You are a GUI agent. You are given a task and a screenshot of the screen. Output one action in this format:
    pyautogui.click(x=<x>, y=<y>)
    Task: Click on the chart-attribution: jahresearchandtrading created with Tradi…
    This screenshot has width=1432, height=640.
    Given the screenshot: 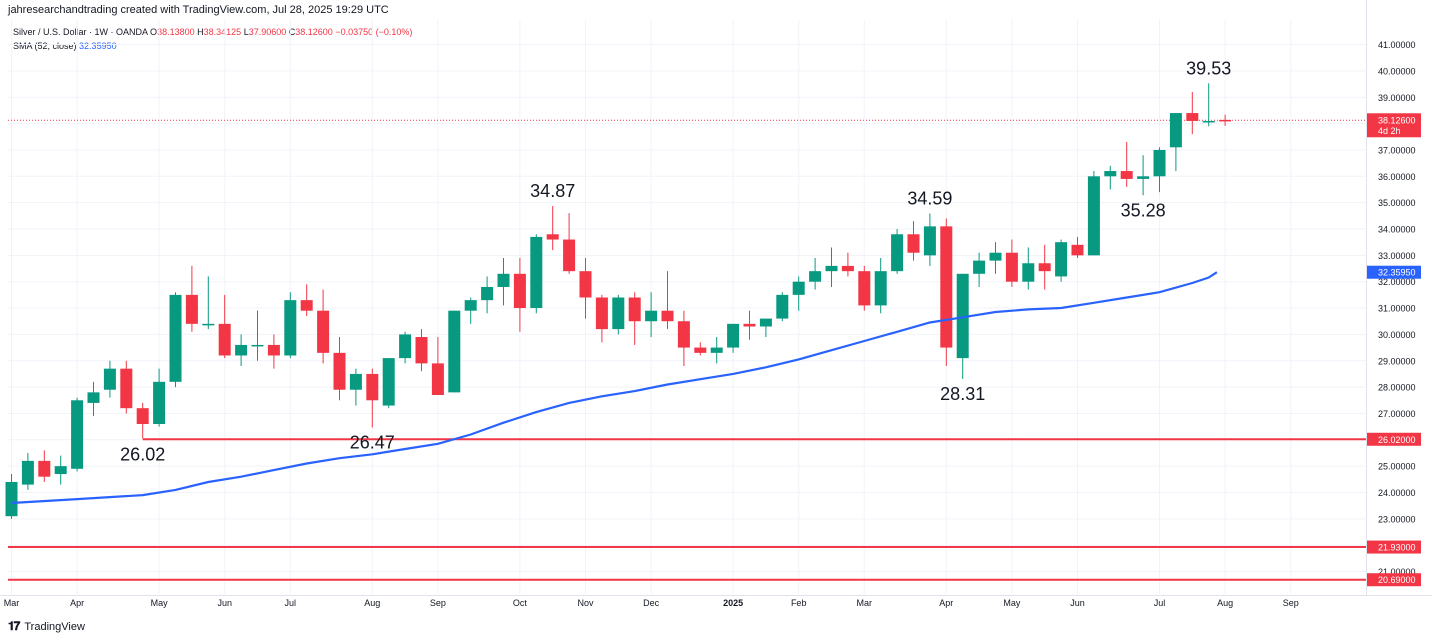 What is the action you would take?
    pyautogui.click(x=198, y=10)
    